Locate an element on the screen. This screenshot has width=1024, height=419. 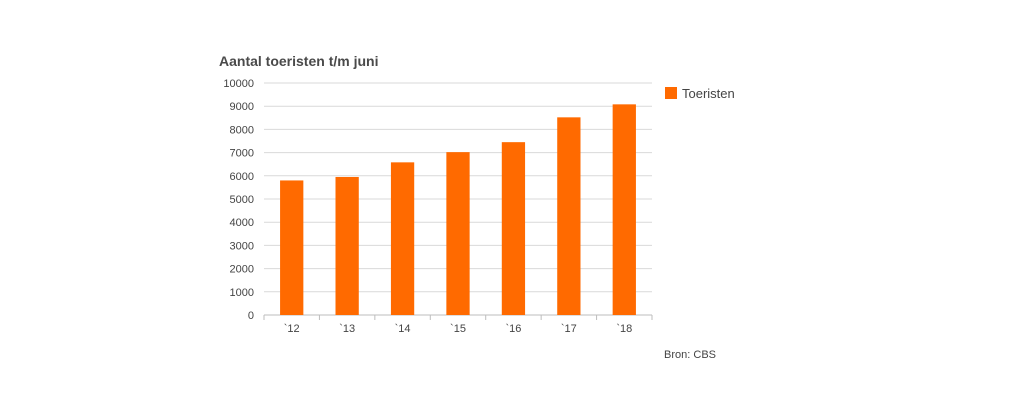
x-tick-label: `13 is located at coordinates (347, 329).